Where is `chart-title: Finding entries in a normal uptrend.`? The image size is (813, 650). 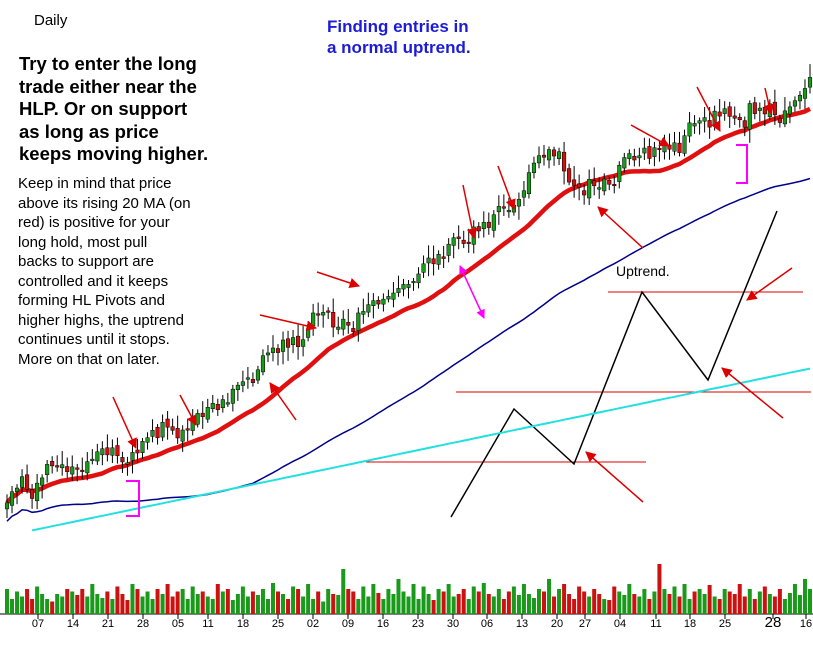
chart-title: Finding entries in a normal uptrend. is located at coordinates (399, 37).